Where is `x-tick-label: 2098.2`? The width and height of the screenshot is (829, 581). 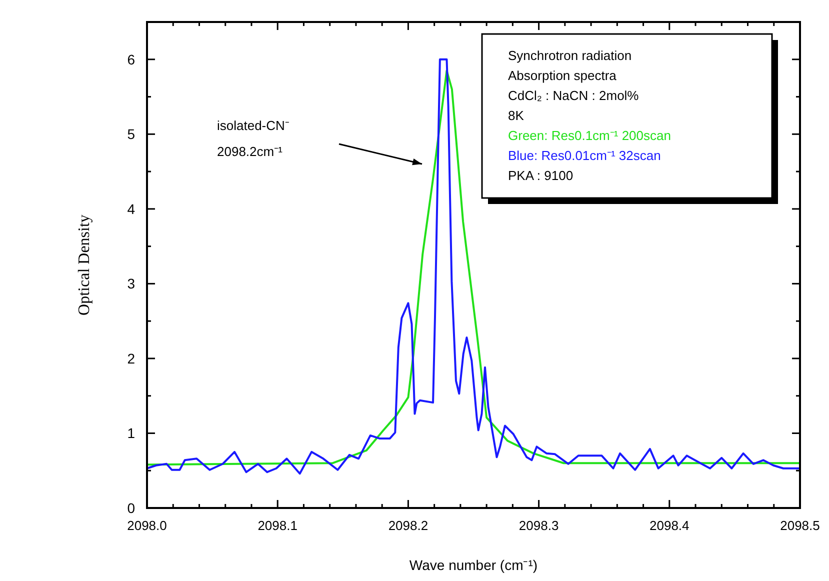 x-tick-label: 2098.2 is located at coordinates (408, 525).